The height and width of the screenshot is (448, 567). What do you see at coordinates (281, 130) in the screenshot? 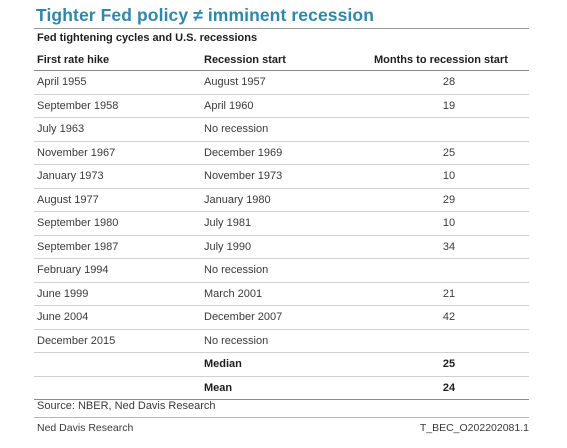
I see `table-row: July 1963 No recession` at bounding box center [281, 130].